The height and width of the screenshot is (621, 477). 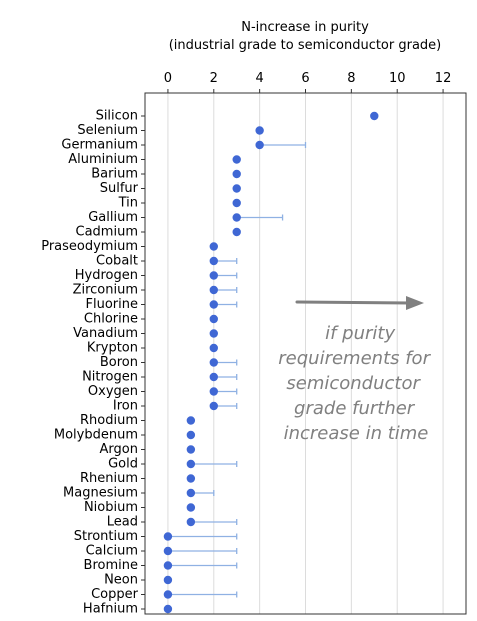 I want to click on category-label: Gold, so click(x=123, y=464).